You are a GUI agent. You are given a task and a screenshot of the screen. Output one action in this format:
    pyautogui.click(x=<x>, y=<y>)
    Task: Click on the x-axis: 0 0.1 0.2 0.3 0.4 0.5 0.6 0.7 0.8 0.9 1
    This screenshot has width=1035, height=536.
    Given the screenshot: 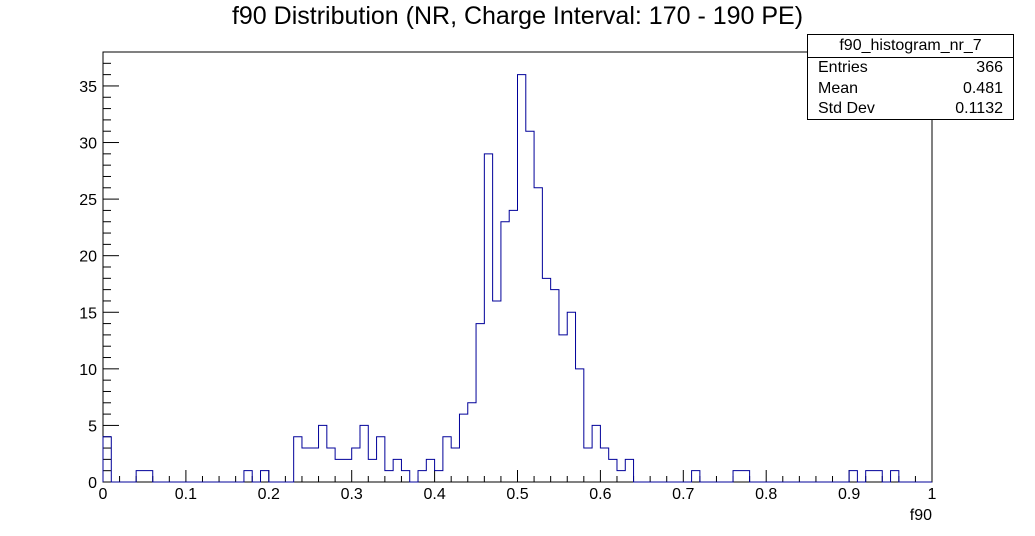 What is the action you would take?
    pyautogui.click(x=518, y=486)
    